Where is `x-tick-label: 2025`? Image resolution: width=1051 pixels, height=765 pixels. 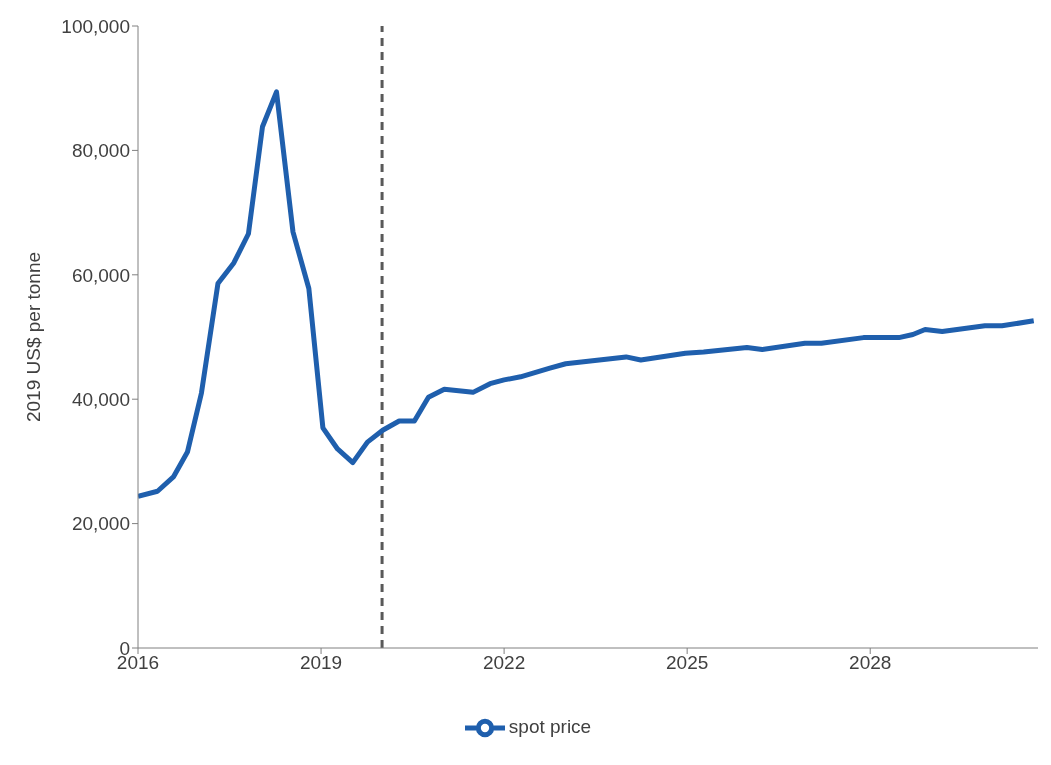 x-tick-label: 2025 is located at coordinates (687, 663).